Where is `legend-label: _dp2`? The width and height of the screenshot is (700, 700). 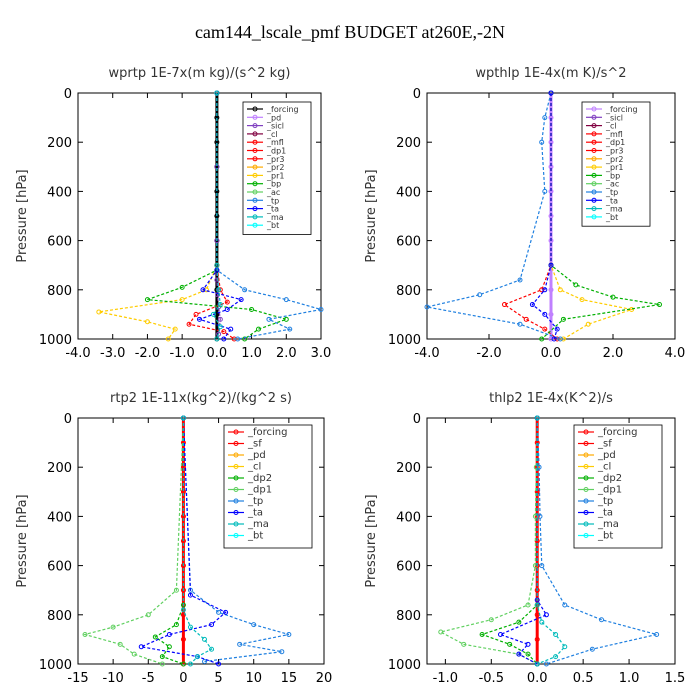
legend-label: _dp2 is located at coordinates (609, 478).